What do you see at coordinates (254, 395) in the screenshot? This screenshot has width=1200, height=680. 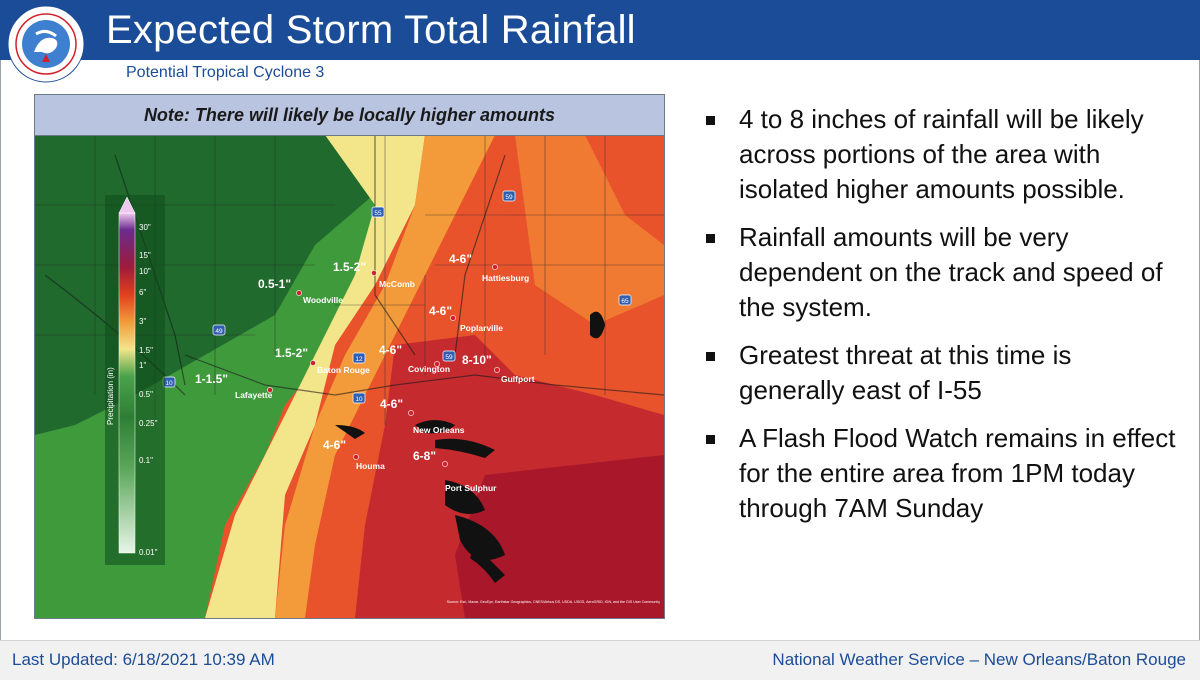 I see `city-label: Lafayette` at bounding box center [254, 395].